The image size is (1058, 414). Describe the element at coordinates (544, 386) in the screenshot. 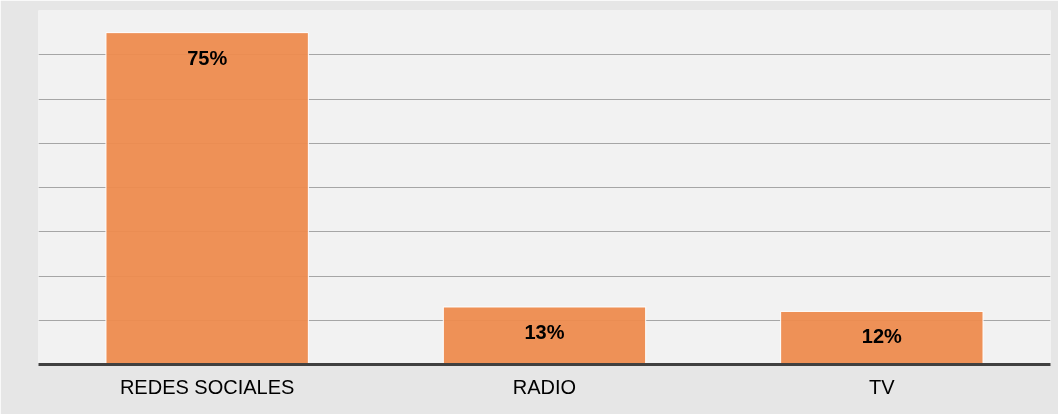

I see `x-tick-label: RADIO` at that location.